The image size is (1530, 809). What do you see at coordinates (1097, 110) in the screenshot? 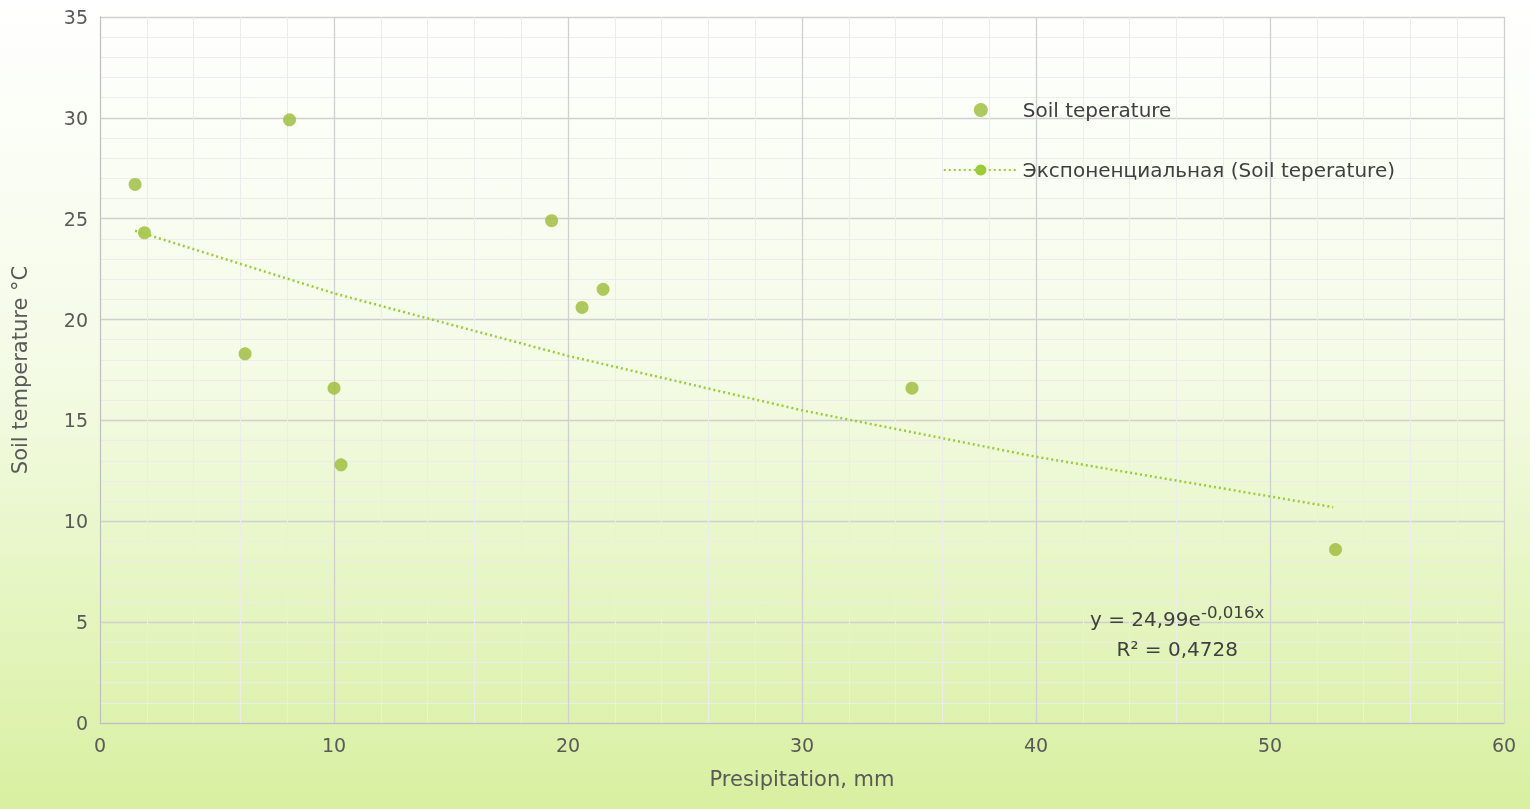
I see `legend-label: Soil teperature` at bounding box center [1097, 110].